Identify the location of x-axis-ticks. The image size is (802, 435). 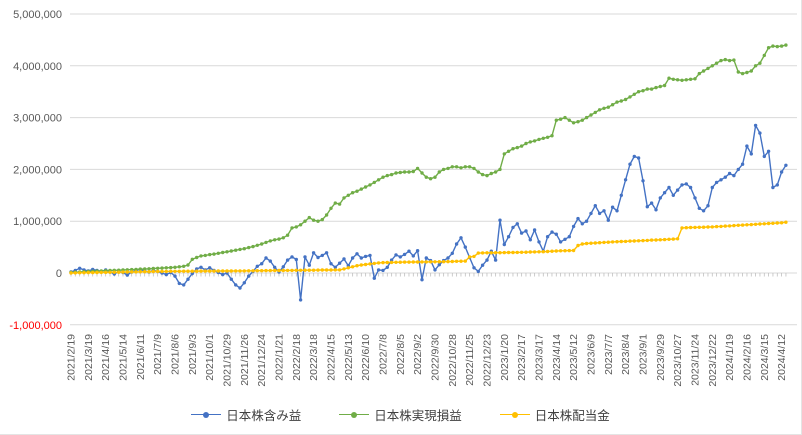
(428, 275).